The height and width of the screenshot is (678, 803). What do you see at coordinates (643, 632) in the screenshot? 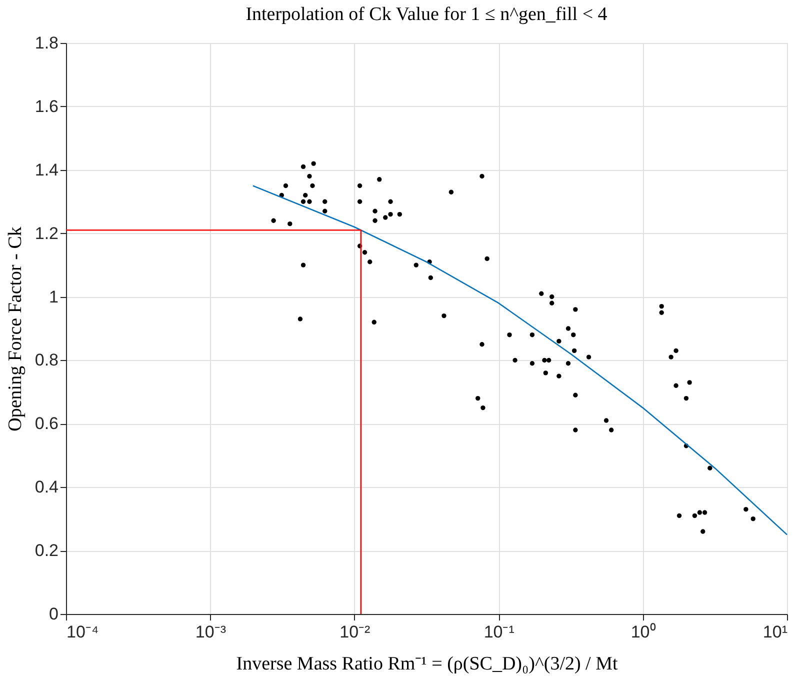
I see `x-tick-label: 10⁰` at bounding box center [643, 632].